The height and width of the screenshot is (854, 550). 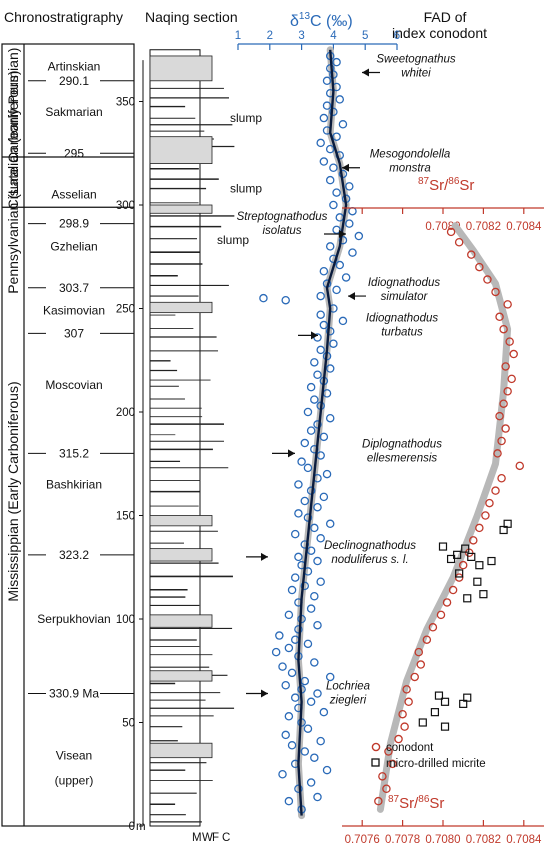 I want to click on sr-axis-bottom-tick-label: 0.7082, so click(x=483, y=840).